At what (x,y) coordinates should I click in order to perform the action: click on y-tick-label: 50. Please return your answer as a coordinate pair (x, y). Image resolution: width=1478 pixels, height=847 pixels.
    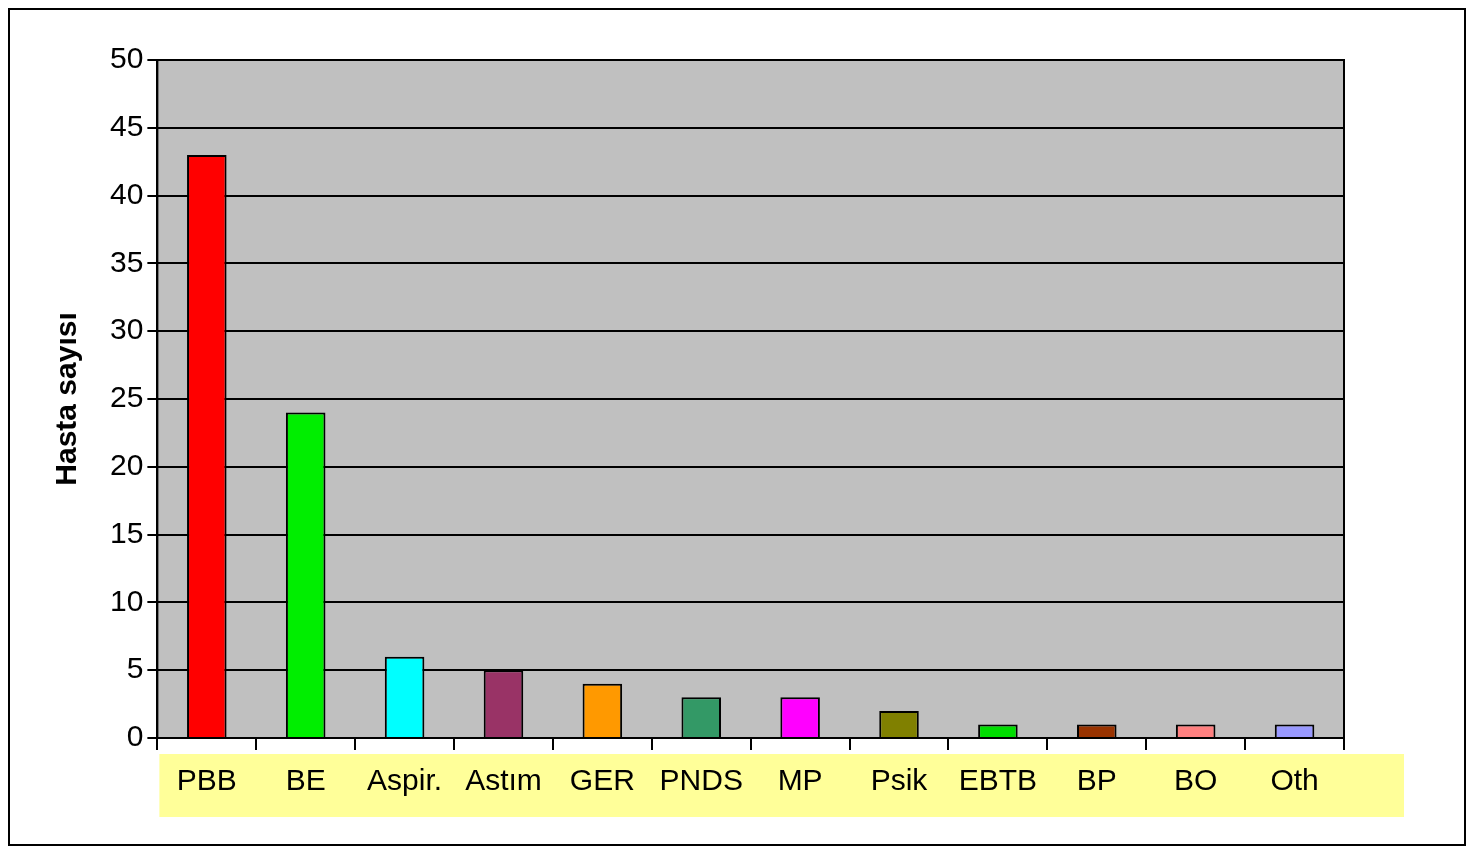
    Looking at the image, I should click on (126, 58).